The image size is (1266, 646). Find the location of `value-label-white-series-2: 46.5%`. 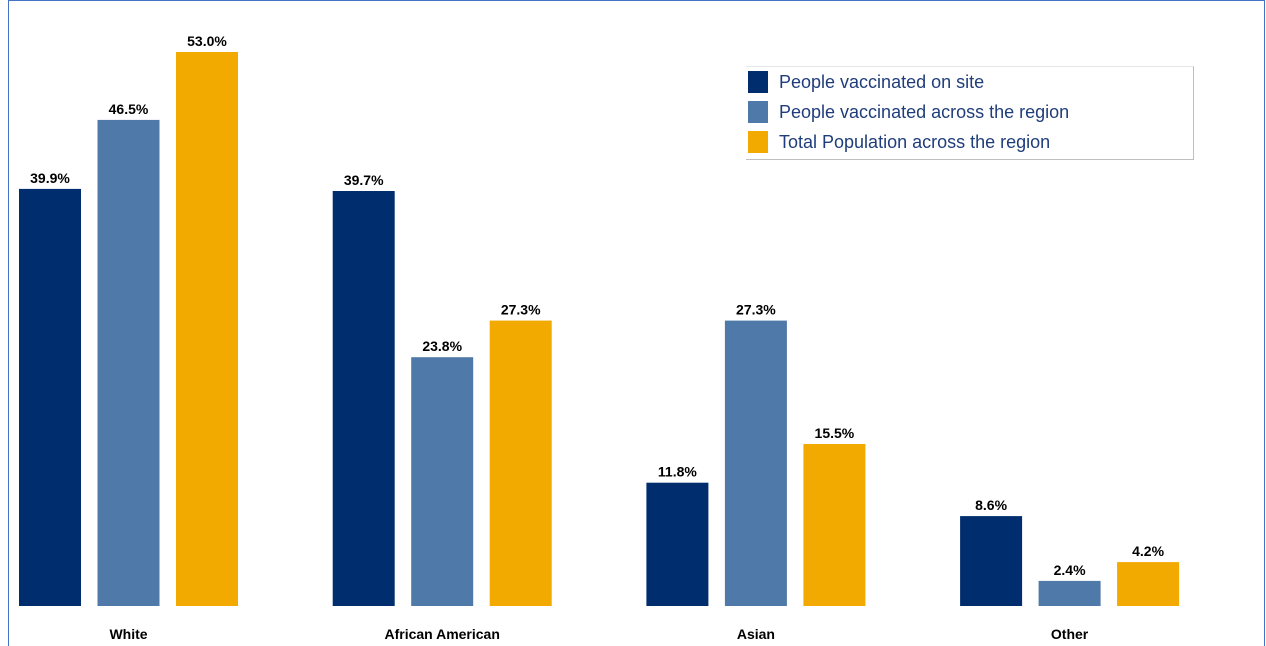

value-label-white-series-2: 46.5% is located at coordinates (129, 109).